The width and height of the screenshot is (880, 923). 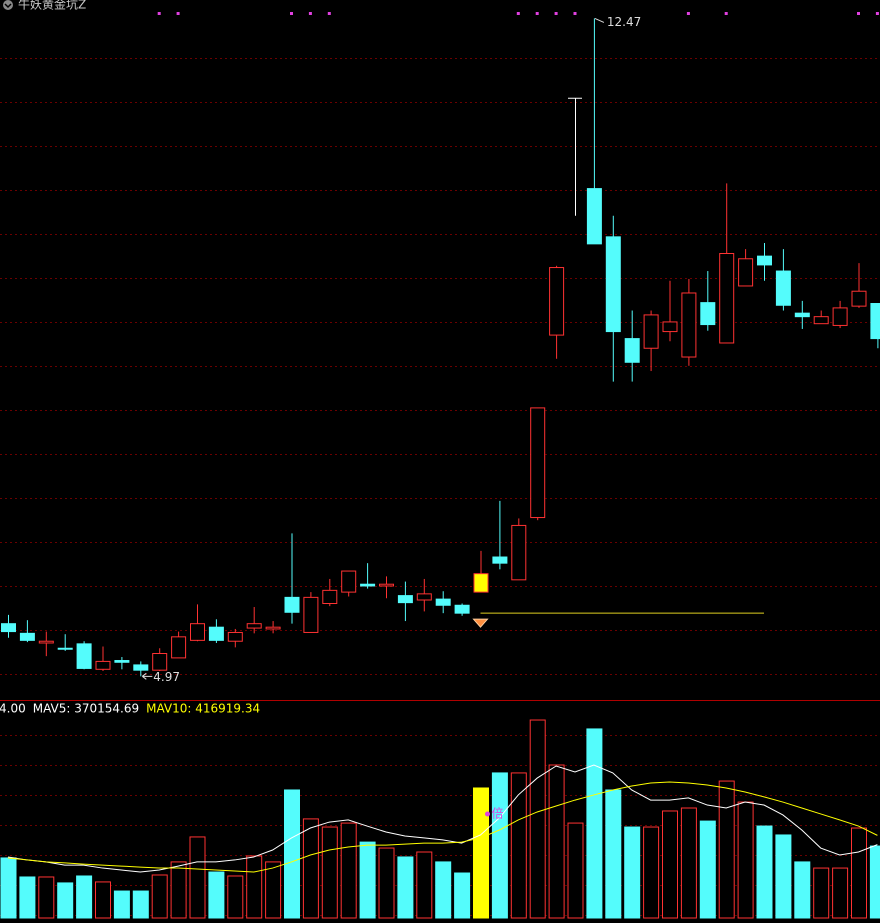 I want to click on marker-dot, so click(x=487, y=814).